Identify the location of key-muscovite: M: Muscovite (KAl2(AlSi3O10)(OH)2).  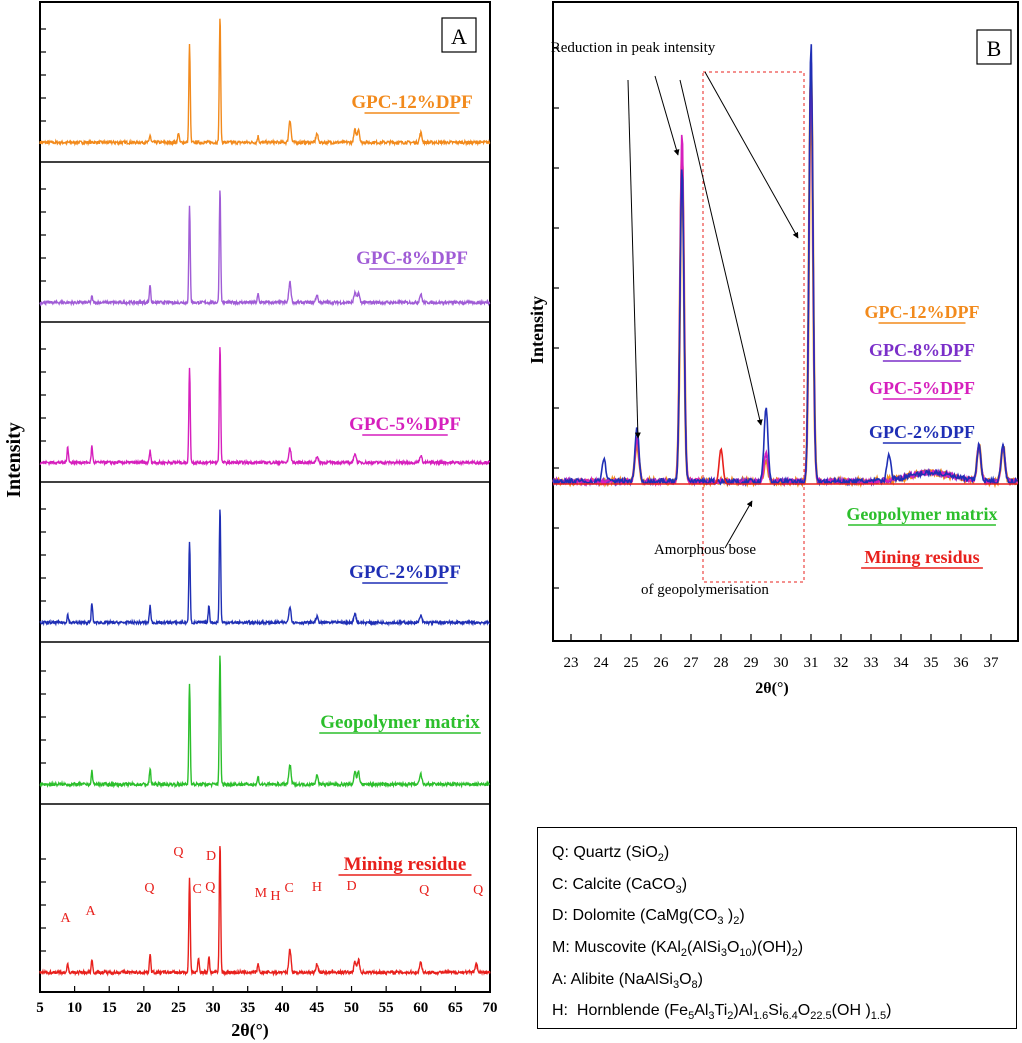
(678, 949).